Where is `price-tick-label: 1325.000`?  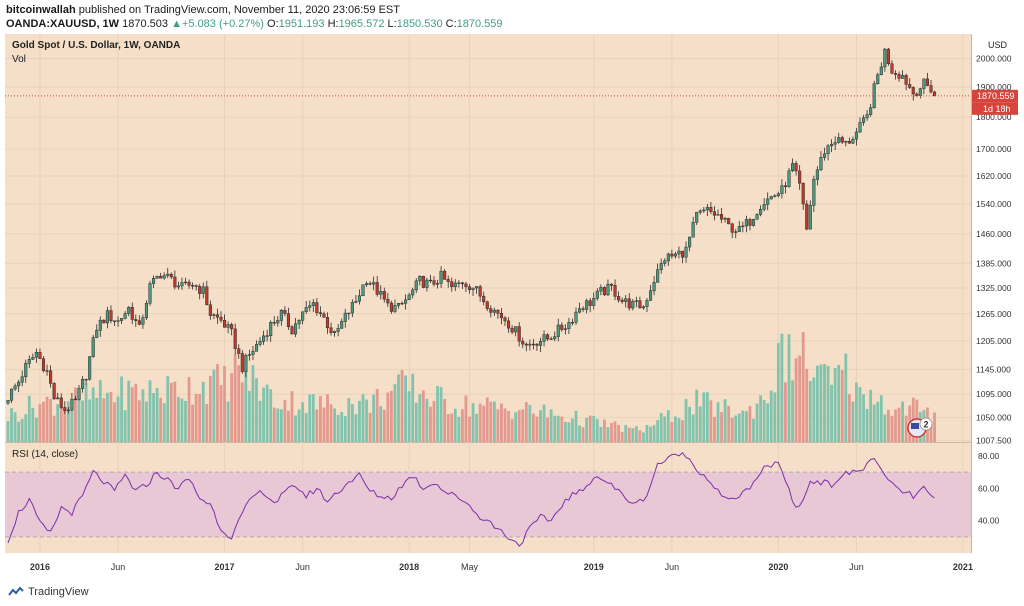 price-tick-label: 1325.000 is located at coordinates (994, 288).